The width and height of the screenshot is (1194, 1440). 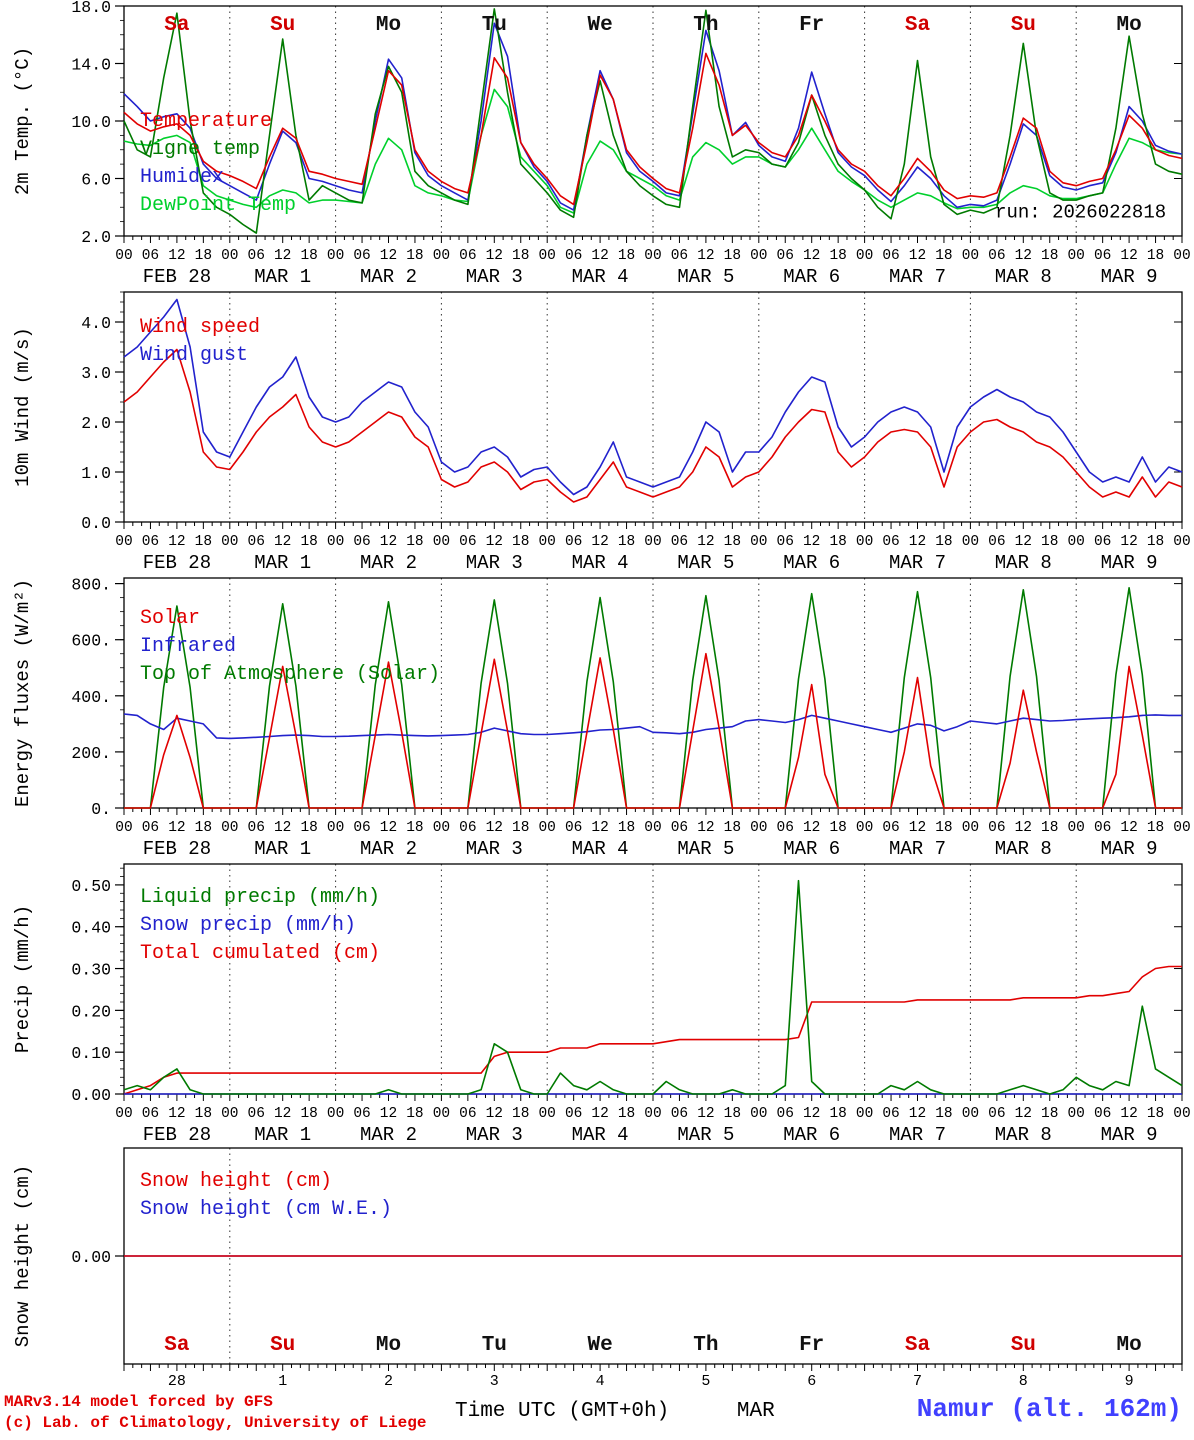 What do you see at coordinates (290, 646) in the screenshot?
I see `legend: Solar Infrared Top of Atmosphere (Solar)` at bounding box center [290, 646].